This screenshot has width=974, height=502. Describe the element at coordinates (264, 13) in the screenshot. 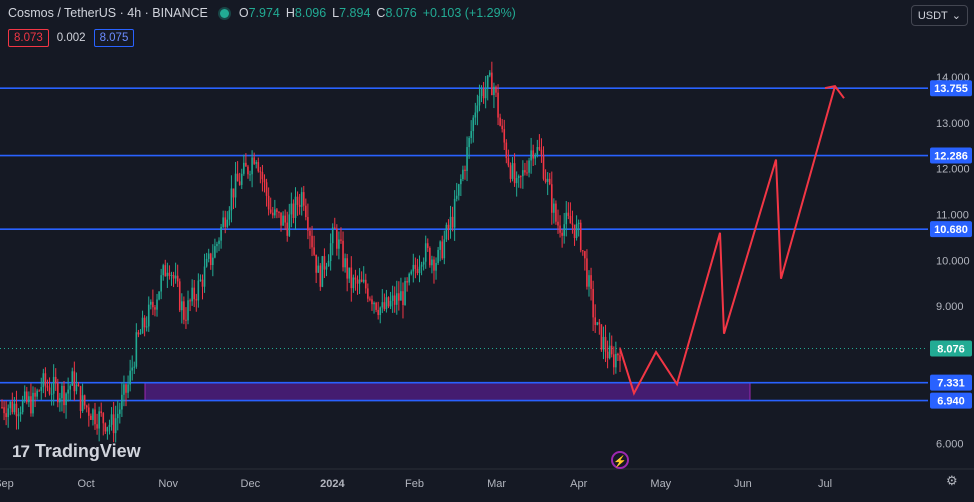

I see `open-value: 7.974` at that location.